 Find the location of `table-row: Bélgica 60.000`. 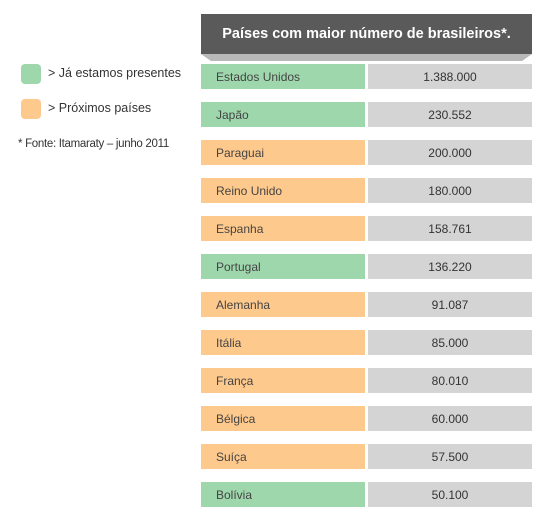

table-row: Bélgica 60.000 is located at coordinates (366, 418).